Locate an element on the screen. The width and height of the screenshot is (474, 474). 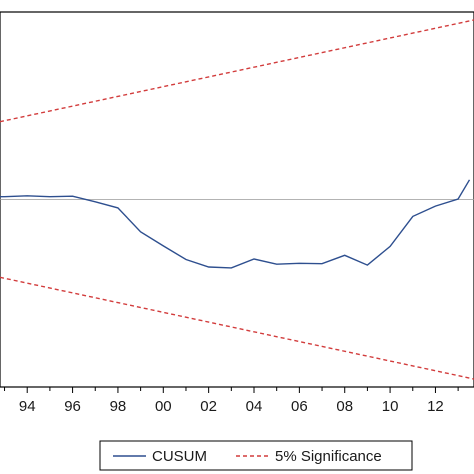
legend-significance-label: 5% Significance is located at coordinates (328, 456).